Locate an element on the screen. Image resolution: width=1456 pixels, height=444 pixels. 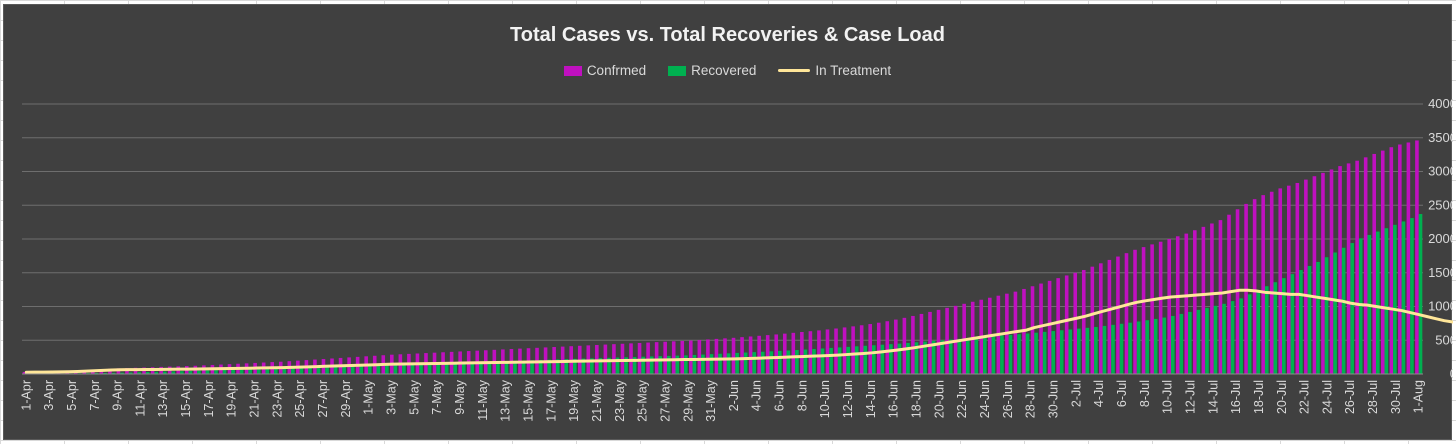
legend-item-recovered: Recovered is located at coordinates (712, 70).